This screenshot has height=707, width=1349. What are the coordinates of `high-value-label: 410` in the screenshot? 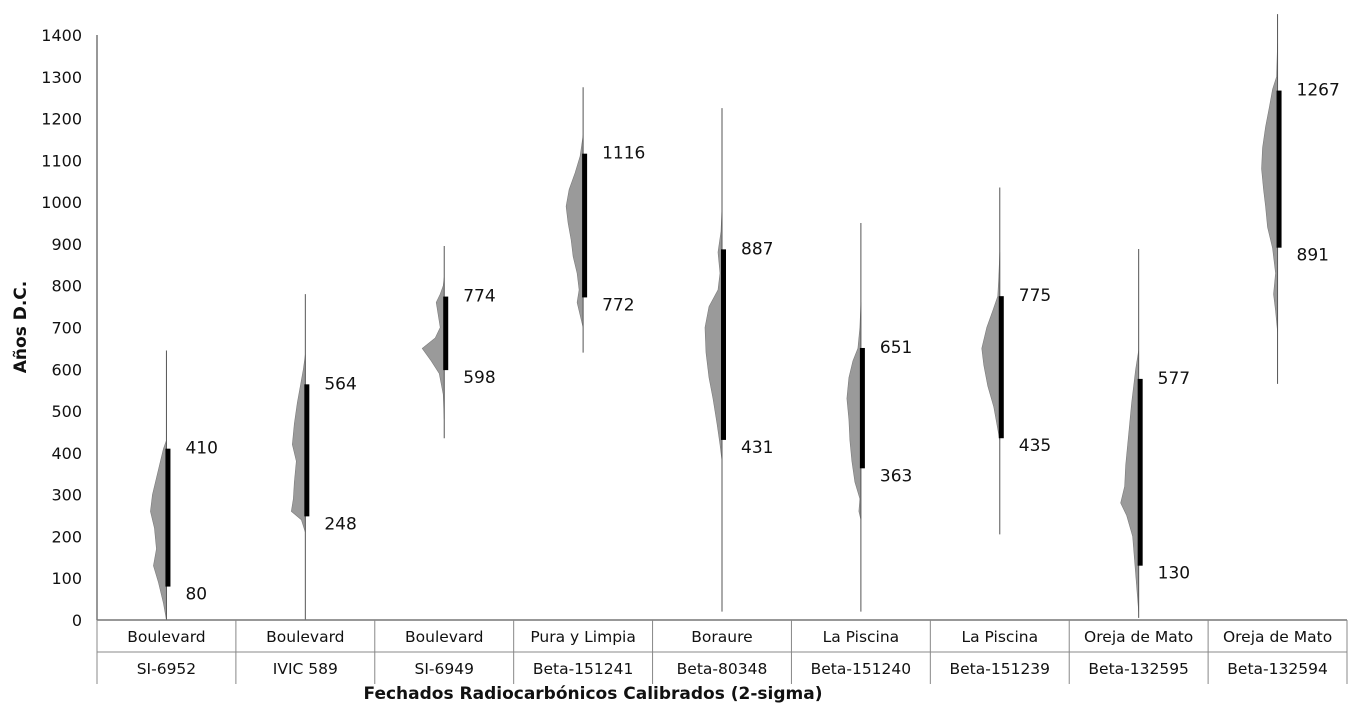 It's located at (201, 449).